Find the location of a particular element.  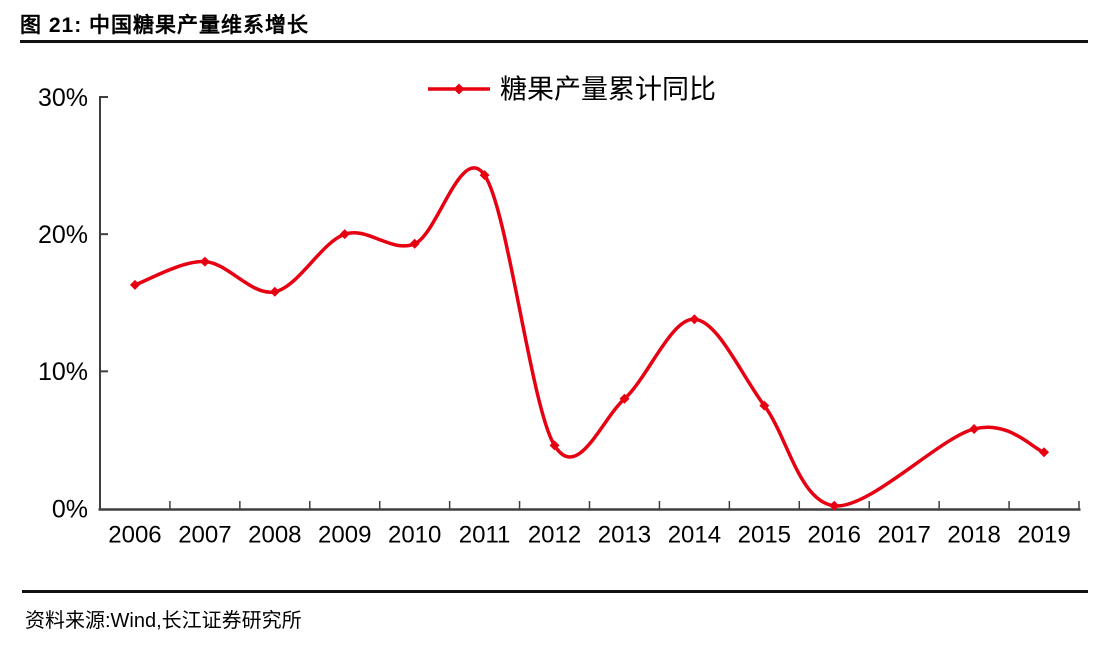

x-tick-label: 2008 is located at coordinates (274, 534).